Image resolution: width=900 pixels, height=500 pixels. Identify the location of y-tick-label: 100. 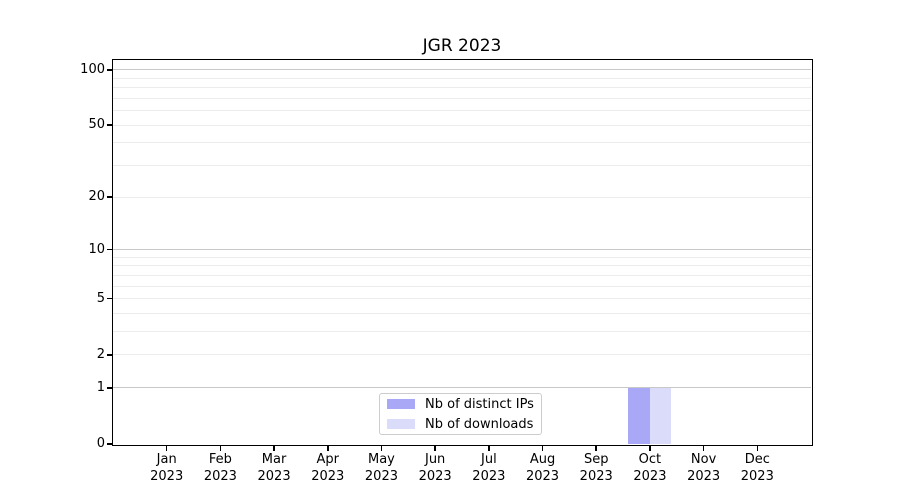
(92, 69).